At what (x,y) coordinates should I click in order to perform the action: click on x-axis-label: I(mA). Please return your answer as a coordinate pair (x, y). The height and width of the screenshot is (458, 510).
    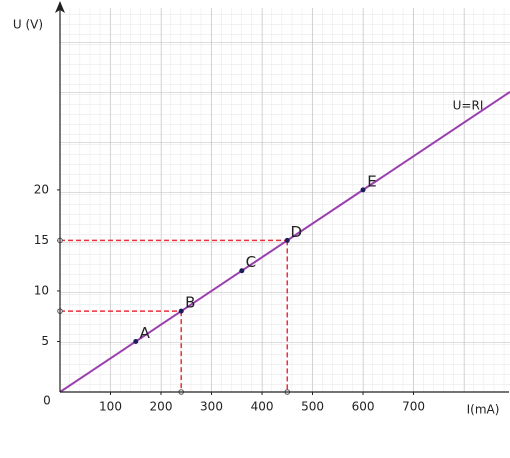
    Looking at the image, I should click on (483, 410).